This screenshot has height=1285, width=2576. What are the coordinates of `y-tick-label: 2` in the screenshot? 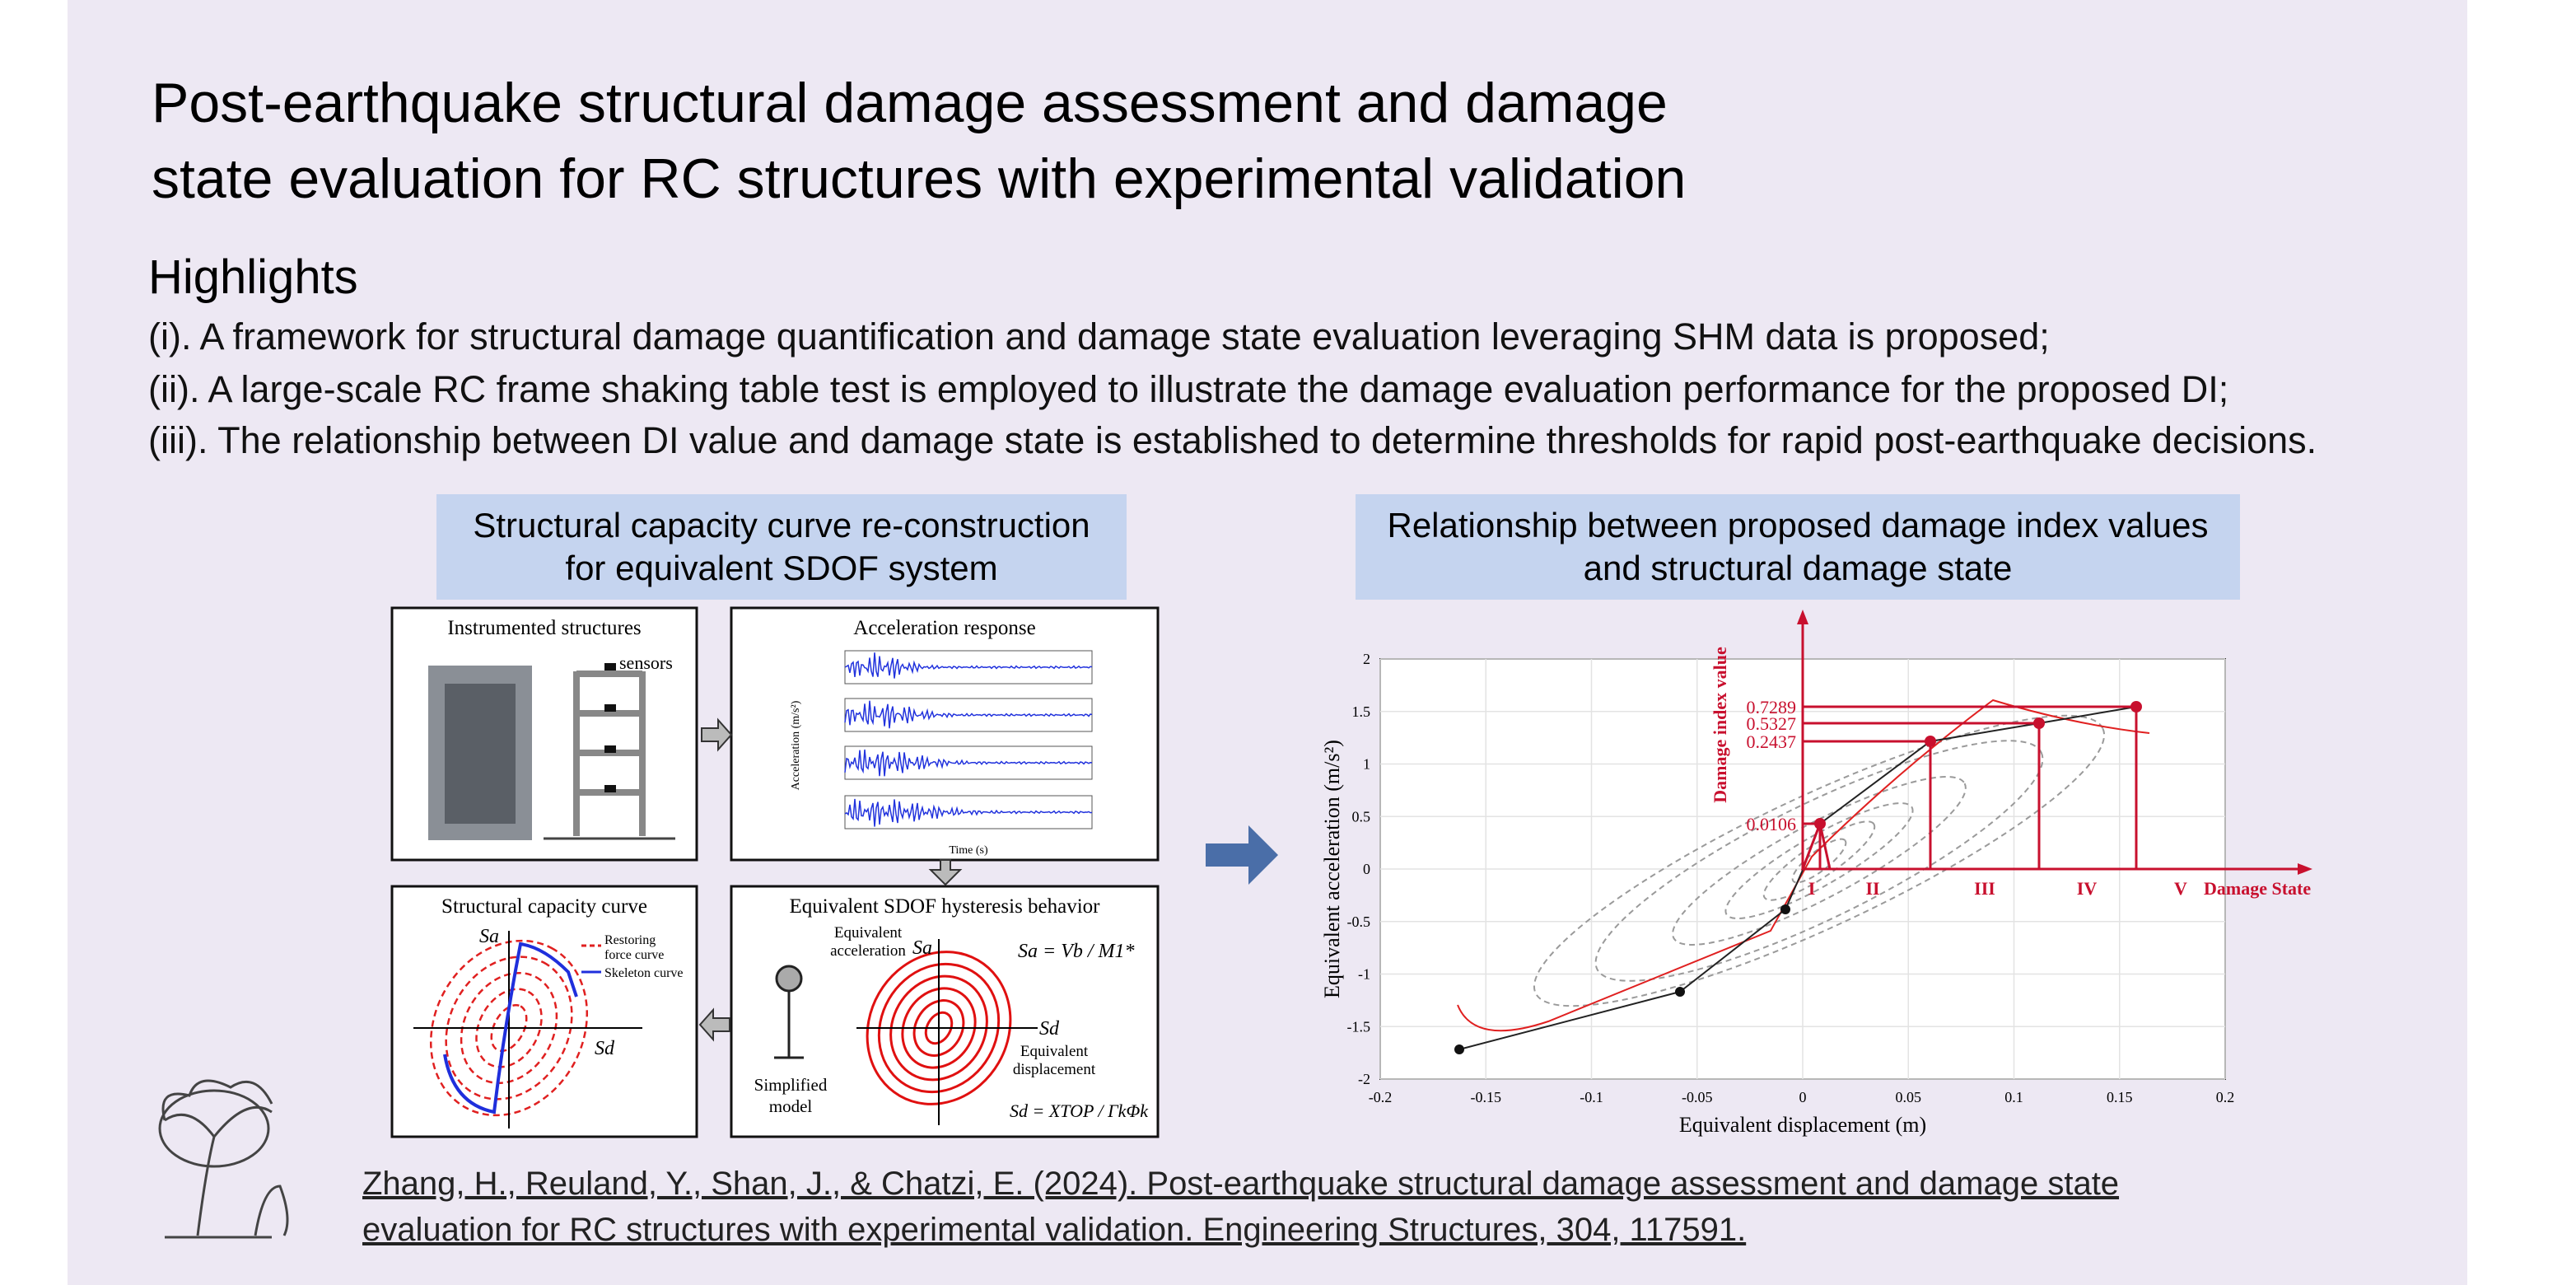 It's located at (1366, 659).